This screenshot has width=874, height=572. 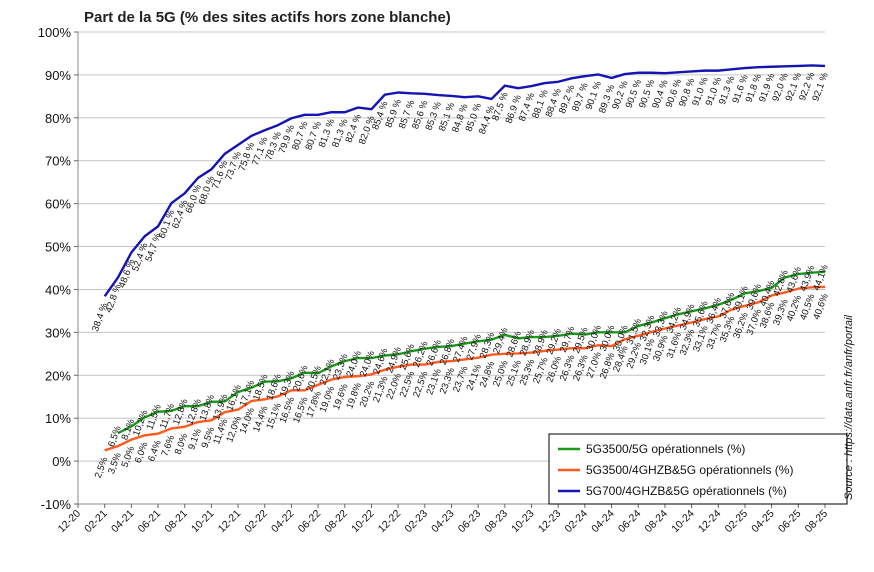 I want to click on x-tick-label: 12-24, so click(x=710, y=522).